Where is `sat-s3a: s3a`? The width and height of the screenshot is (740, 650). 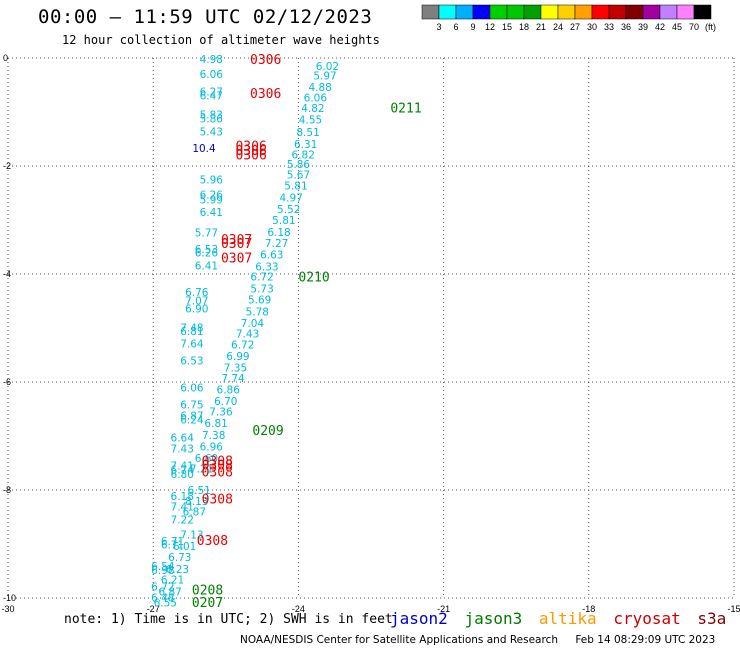 sat-s3a: s3a is located at coordinates (712, 618).